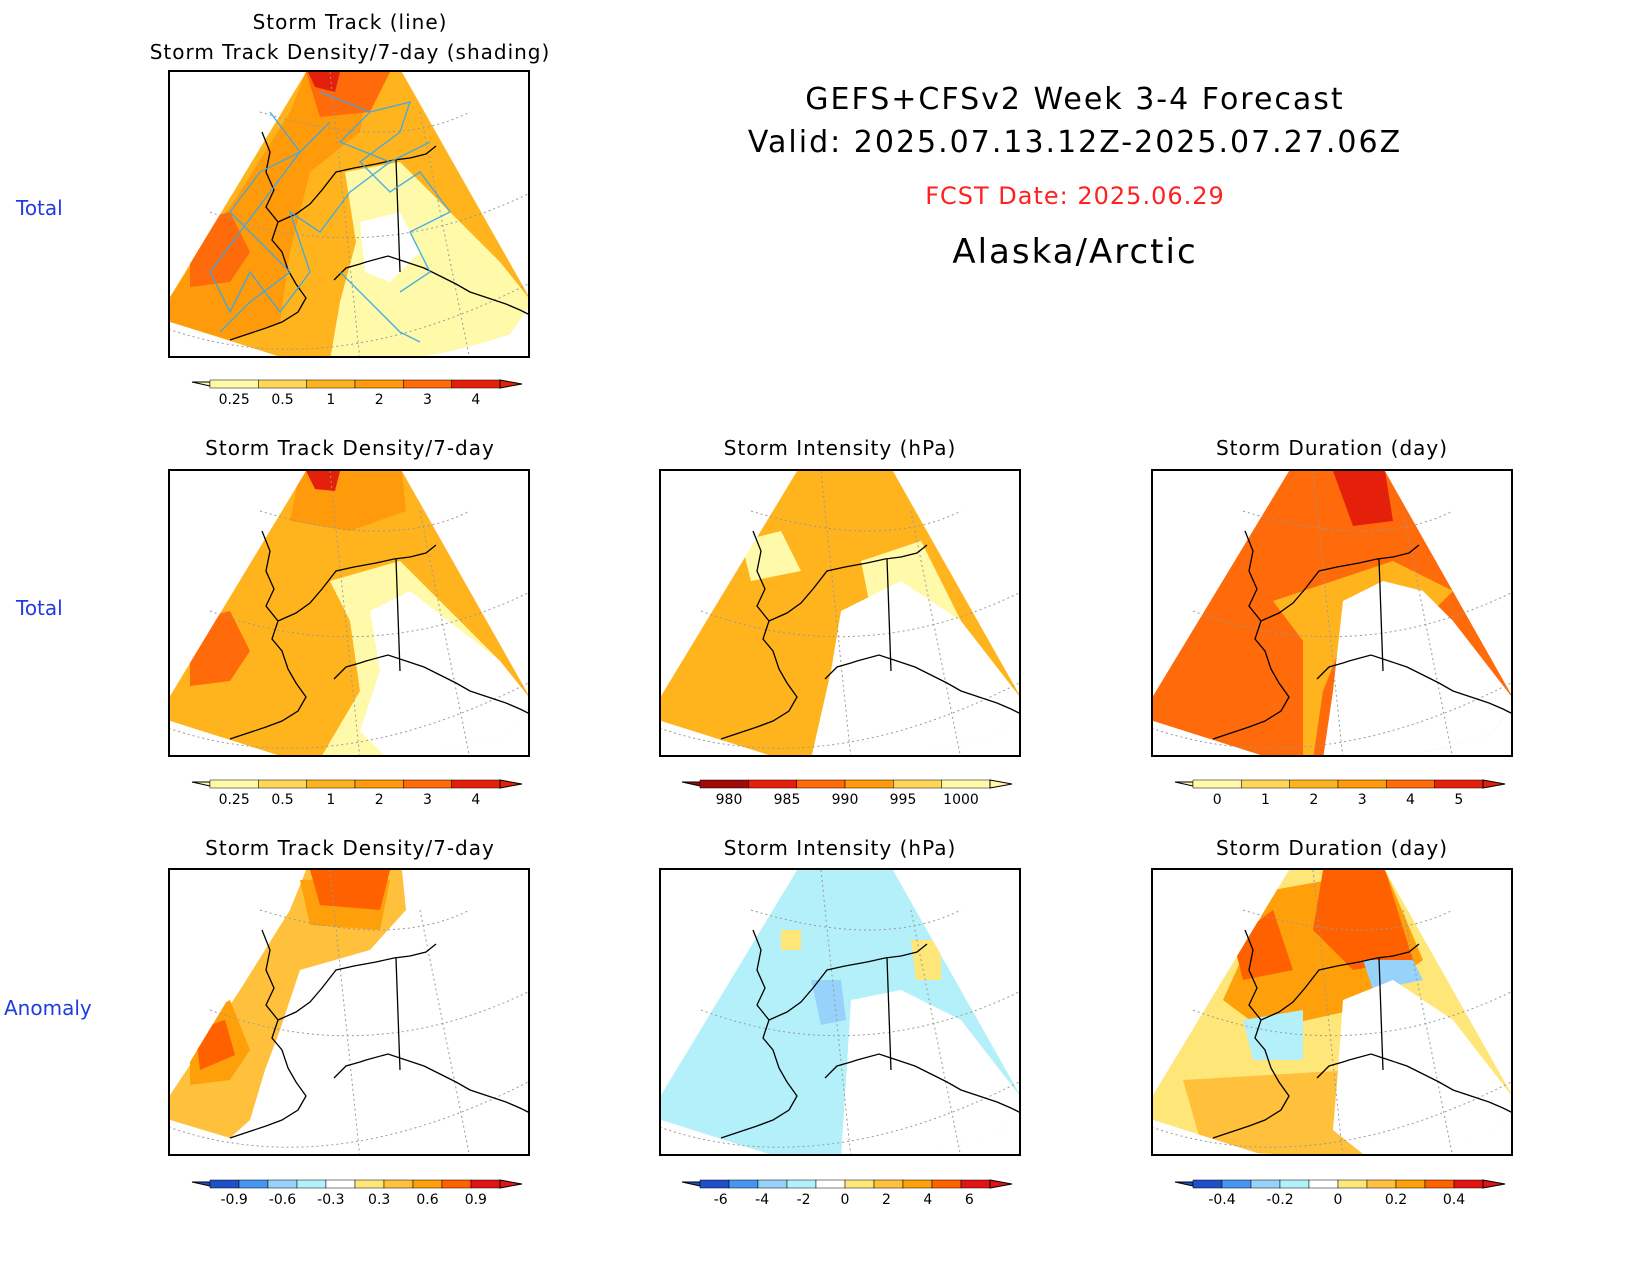  Describe the element at coordinates (357, 393) in the screenshot. I see `colorbar-storm-track: 0.25 0.5 1 2 3 4` at that location.